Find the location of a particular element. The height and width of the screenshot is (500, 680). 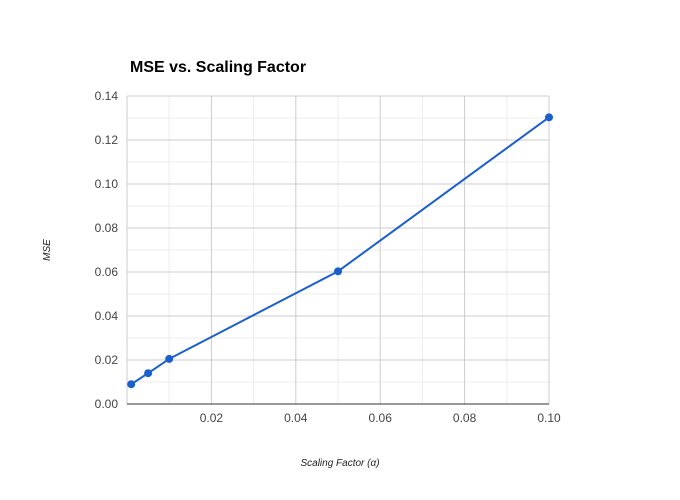

y-tick-label: 0.08 is located at coordinates (107, 228).